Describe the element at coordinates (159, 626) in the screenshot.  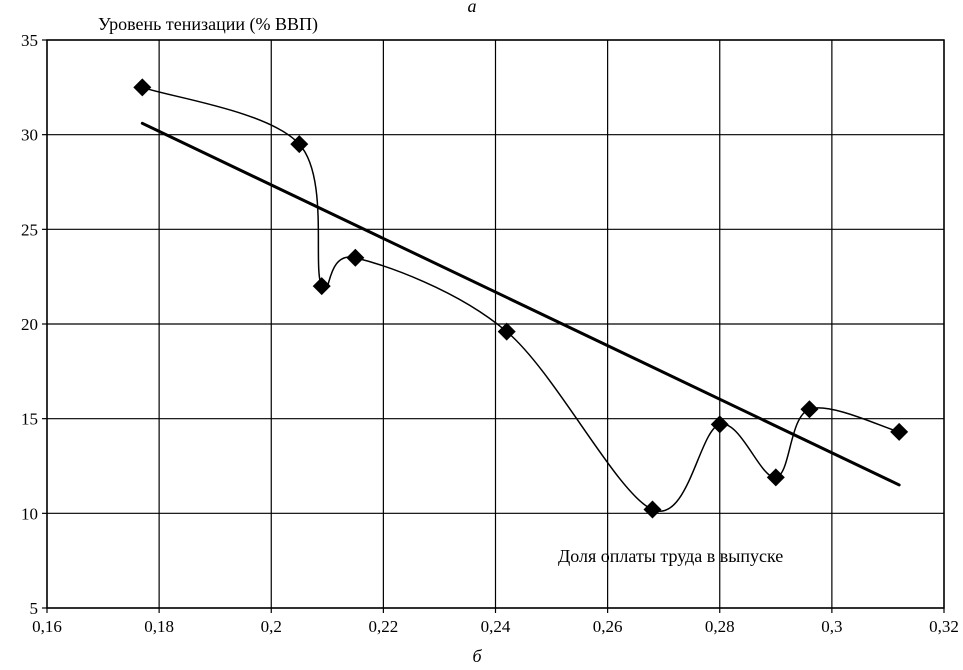
I see `x-tick-label: 0,18` at that location.